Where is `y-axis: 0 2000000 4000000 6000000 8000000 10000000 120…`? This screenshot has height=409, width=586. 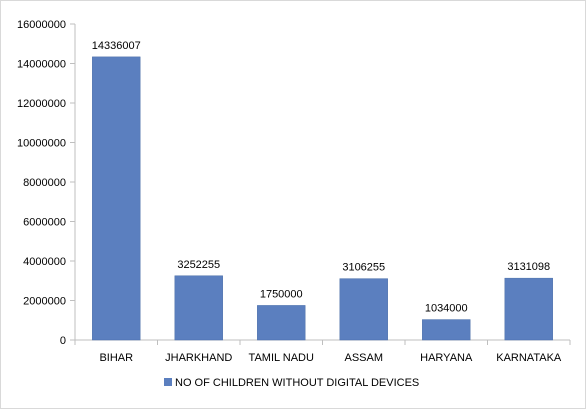 y-axis: 0 2000000 4000000 6000000 8000000 10000000 120… is located at coordinates (46, 183).